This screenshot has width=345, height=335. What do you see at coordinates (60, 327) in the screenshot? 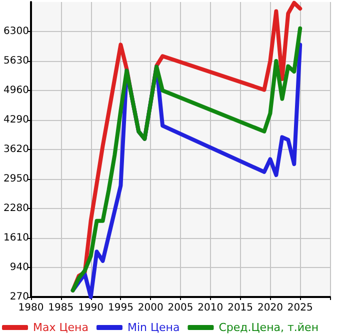
I see `legend-label: Max Цена` at bounding box center [60, 327].